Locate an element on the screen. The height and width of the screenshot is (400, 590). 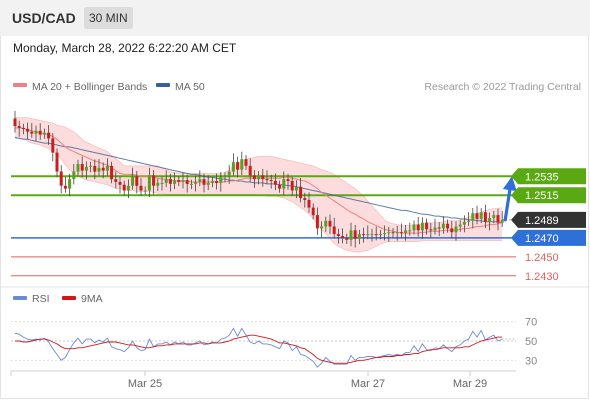
current-label: 1.2489 is located at coordinates (542, 221).